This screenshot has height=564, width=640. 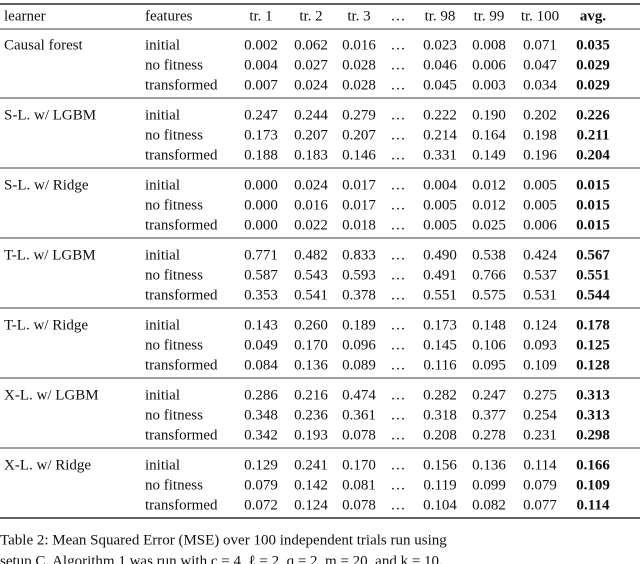 What do you see at coordinates (311, 465) in the screenshot?
I see `cell: 0.241` at bounding box center [311, 465].